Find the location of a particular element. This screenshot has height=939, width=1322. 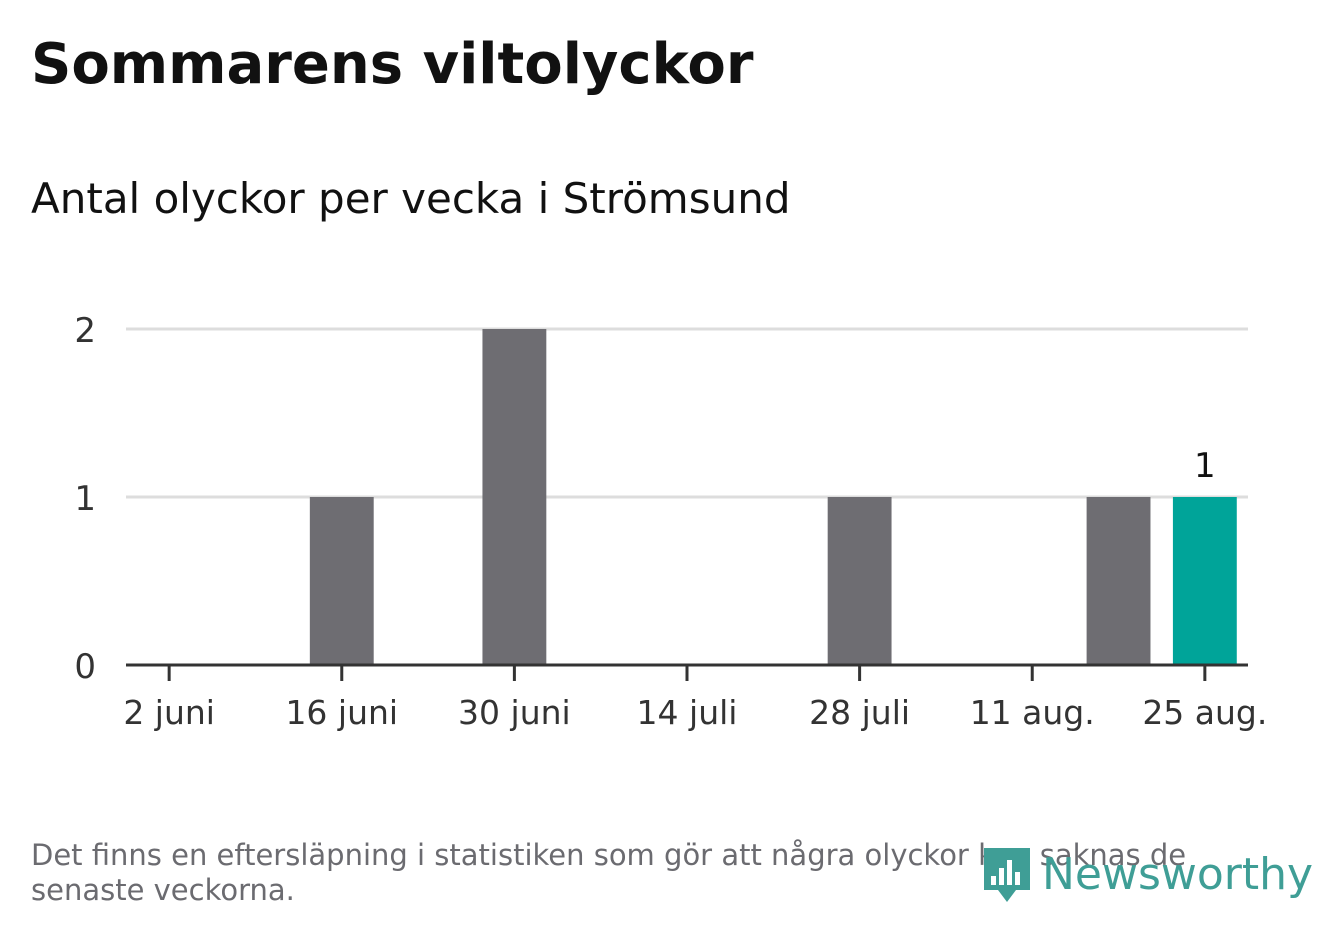

x-tick-label: 14 juli is located at coordinates (687, 712).